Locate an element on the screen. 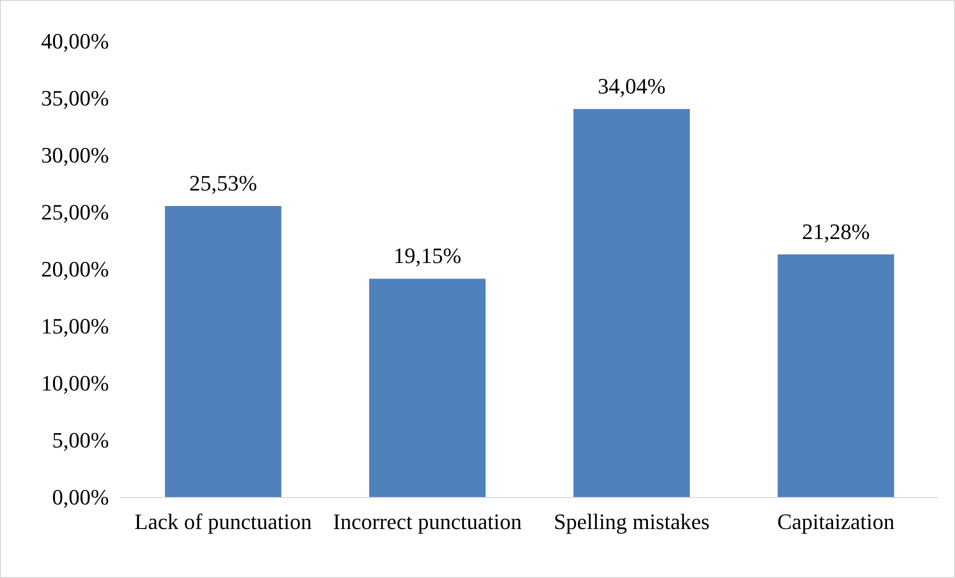 This screenshot has width=955, height=578. data-label: 21,28% is located at coordinates (836, 231).